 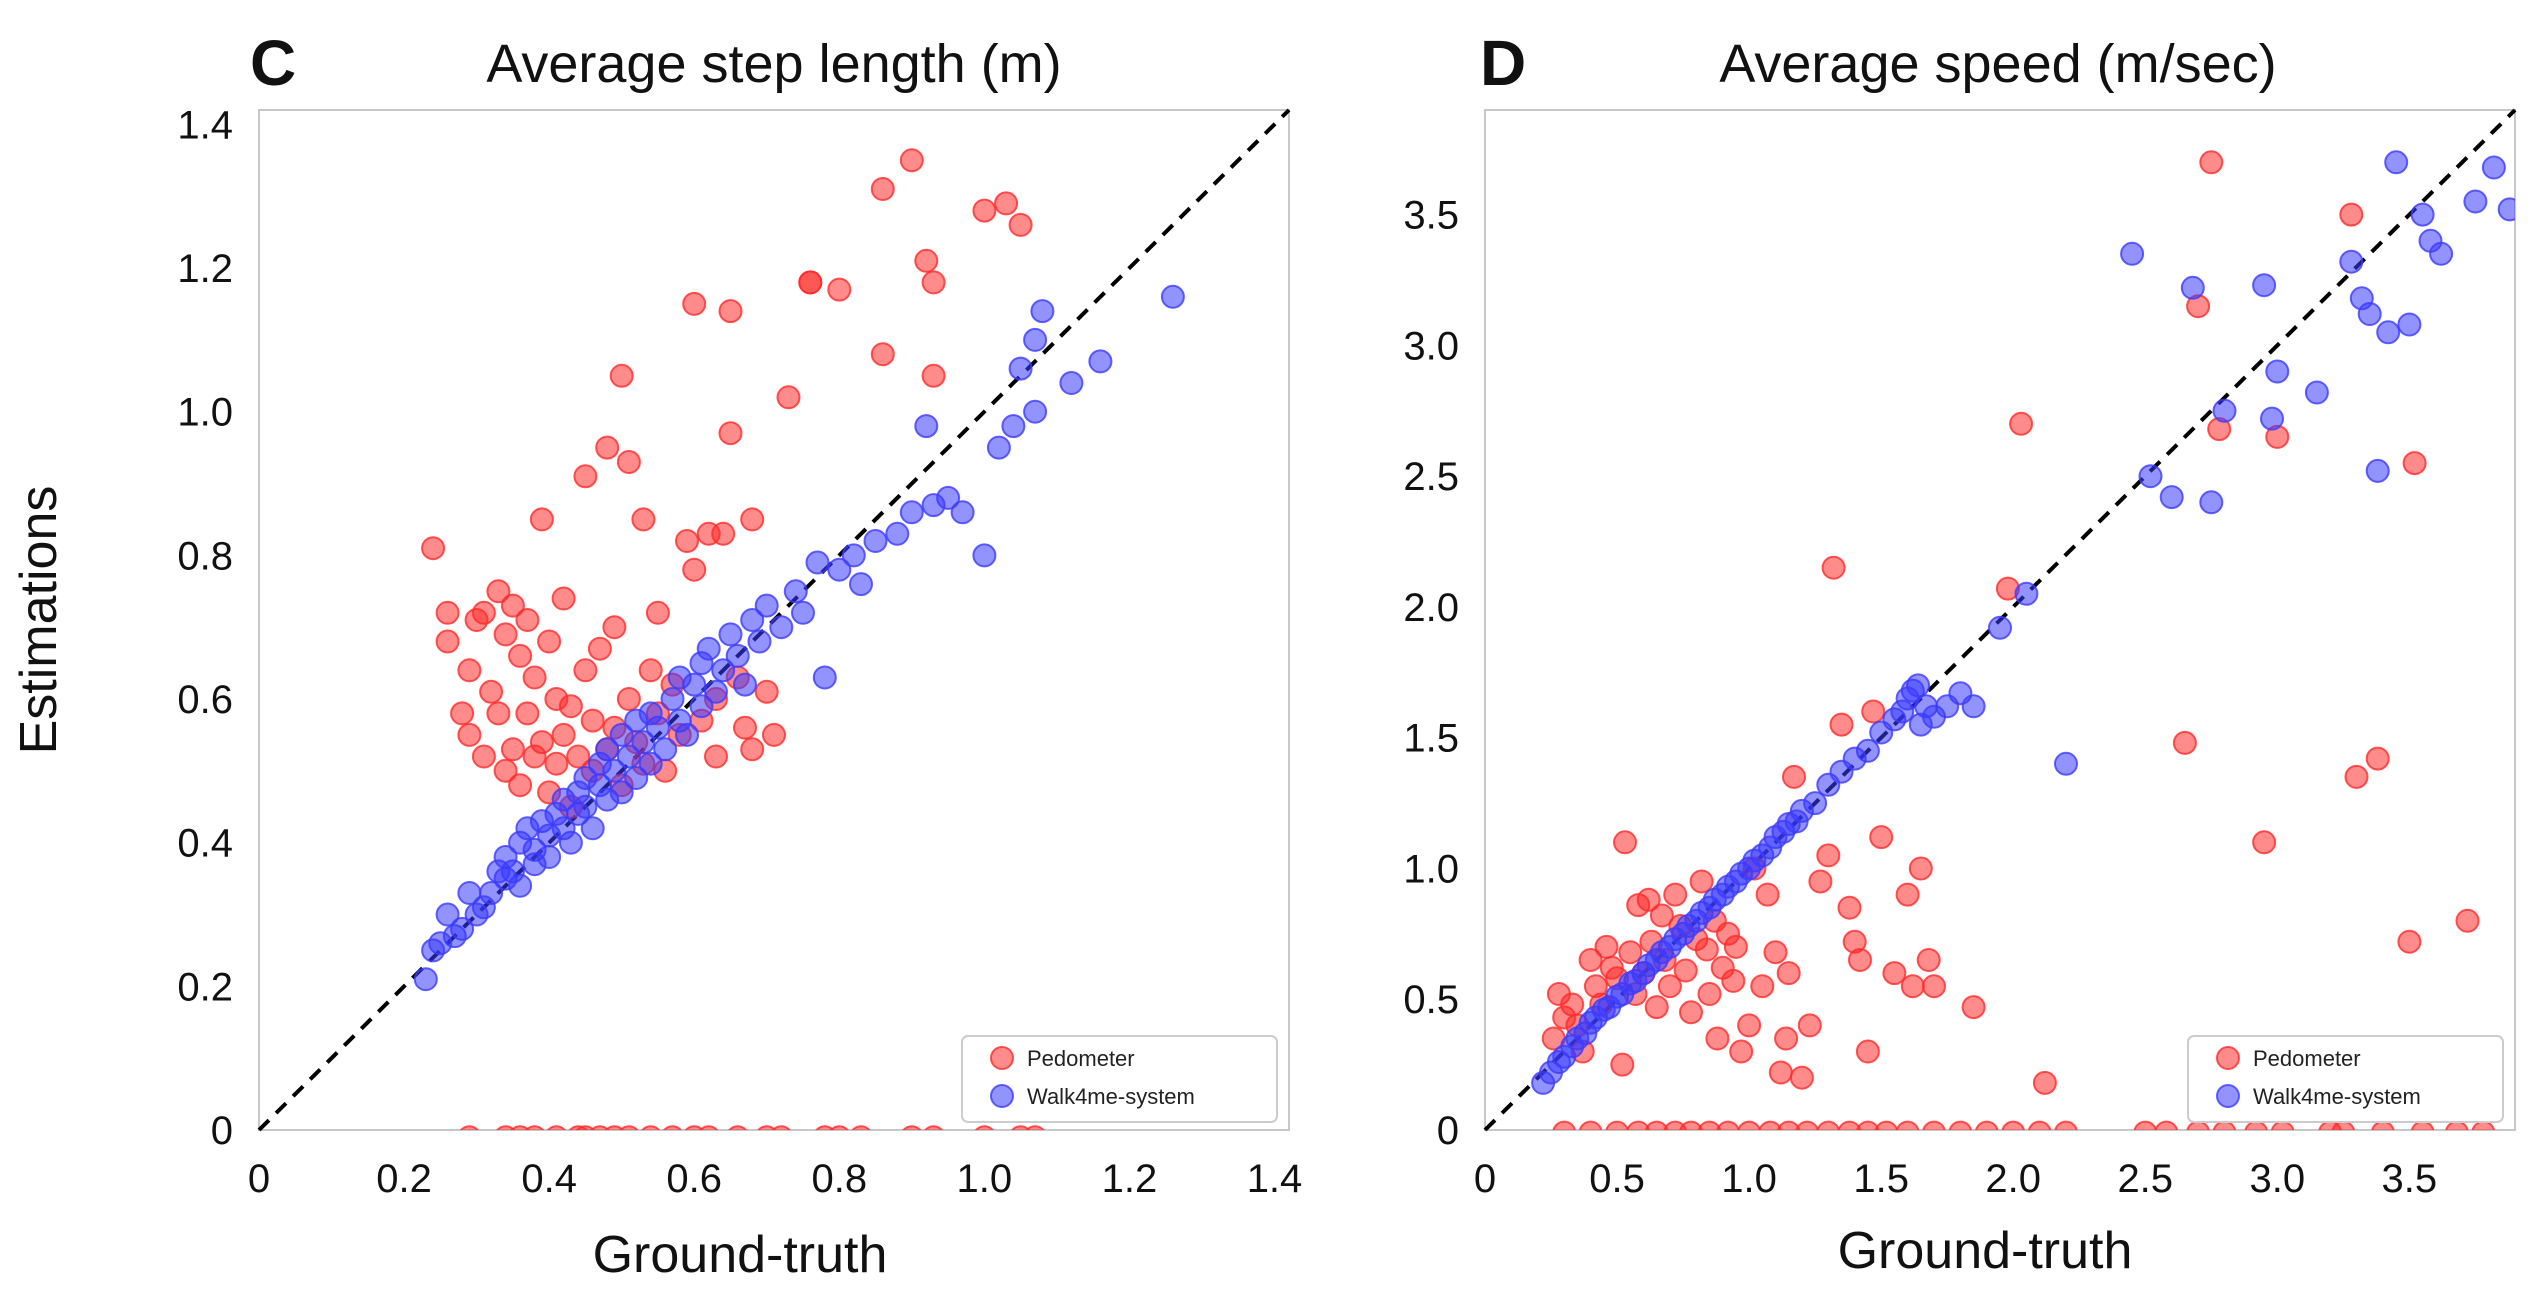 What do you see at coordinates (1111, 1096) in the screenshot?
I see `panel-c-legend-label-walk4me: Walk4me-system` at bounding box center [1111, 1096].